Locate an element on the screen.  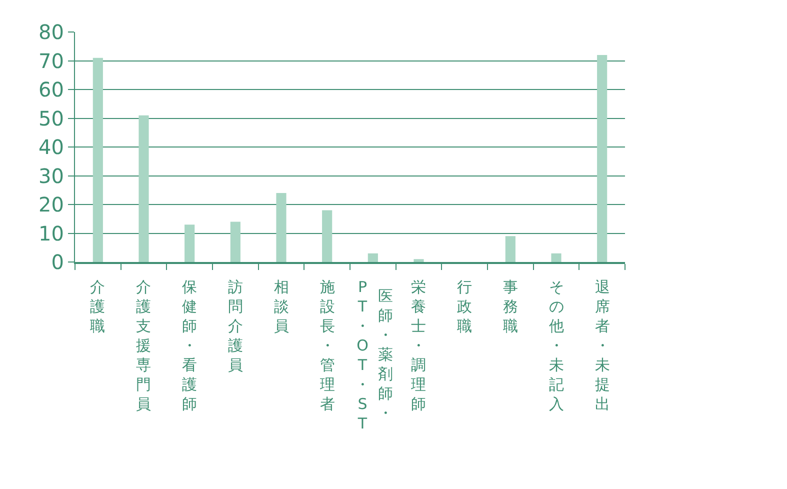
y-tick-label: 0 is located at coordinates (57, 262).